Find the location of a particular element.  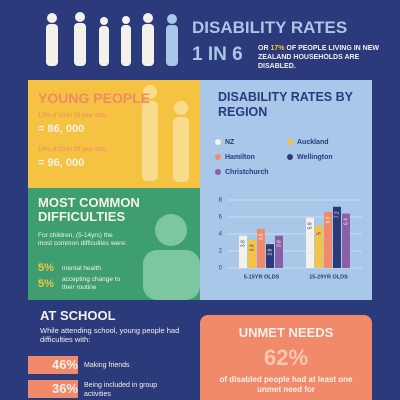

y-tick-label: 6 is located at coordinates (221, 218).